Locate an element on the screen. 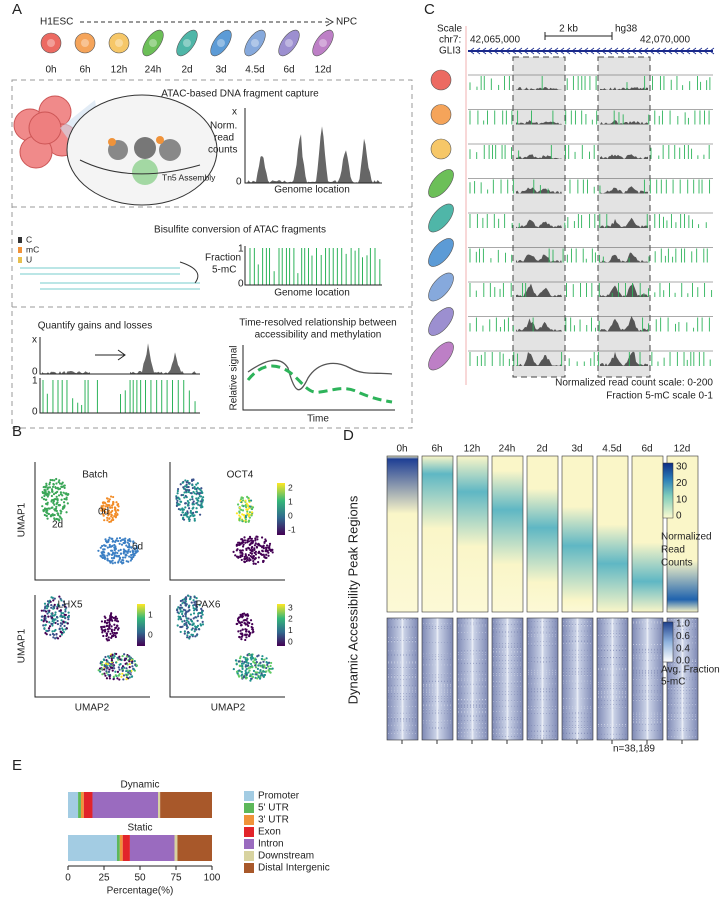  nucleus is located at coordinates (85, 43).